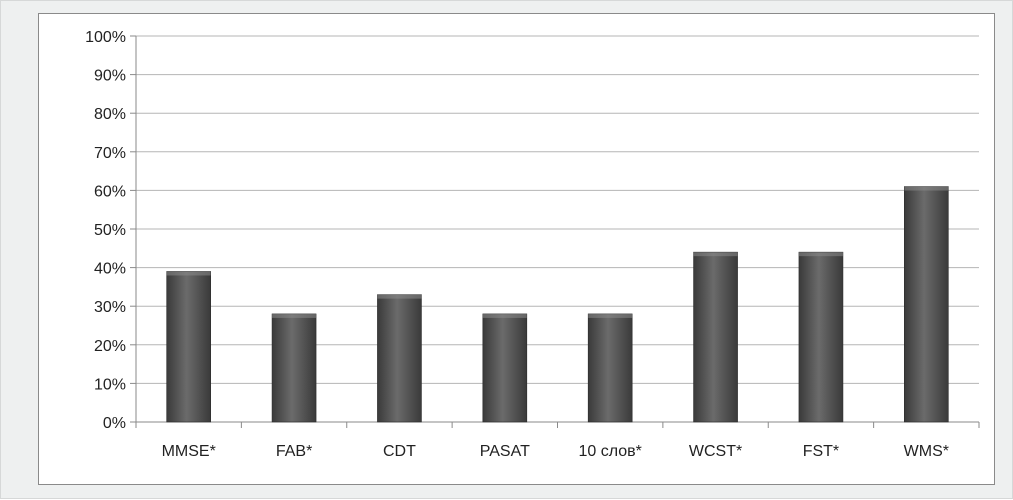 The width and height of the screenshot is (1013, 500). I want to click on x-category-label: CDT, so click(399, 451).